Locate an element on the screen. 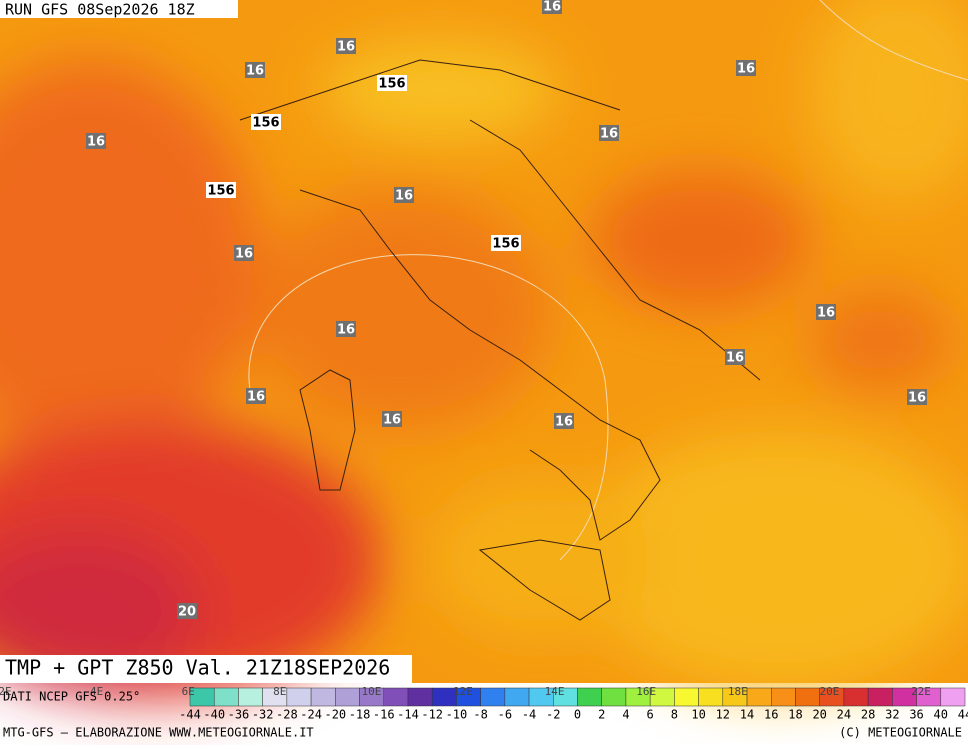  legend-tick-label: 40 is located at coordinates (941, 715).